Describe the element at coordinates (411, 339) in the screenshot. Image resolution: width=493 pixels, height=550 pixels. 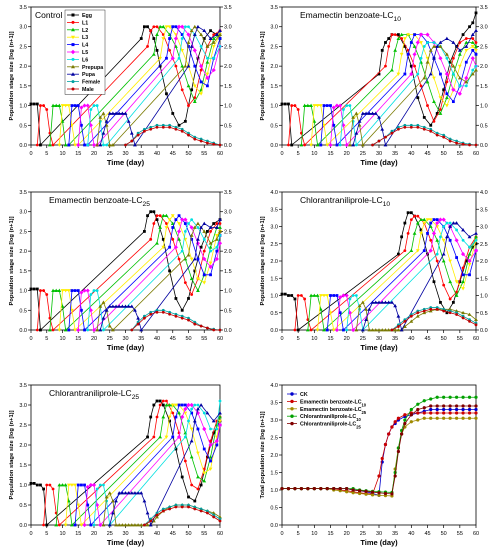
I see `x-tick-label: 40` at that location.